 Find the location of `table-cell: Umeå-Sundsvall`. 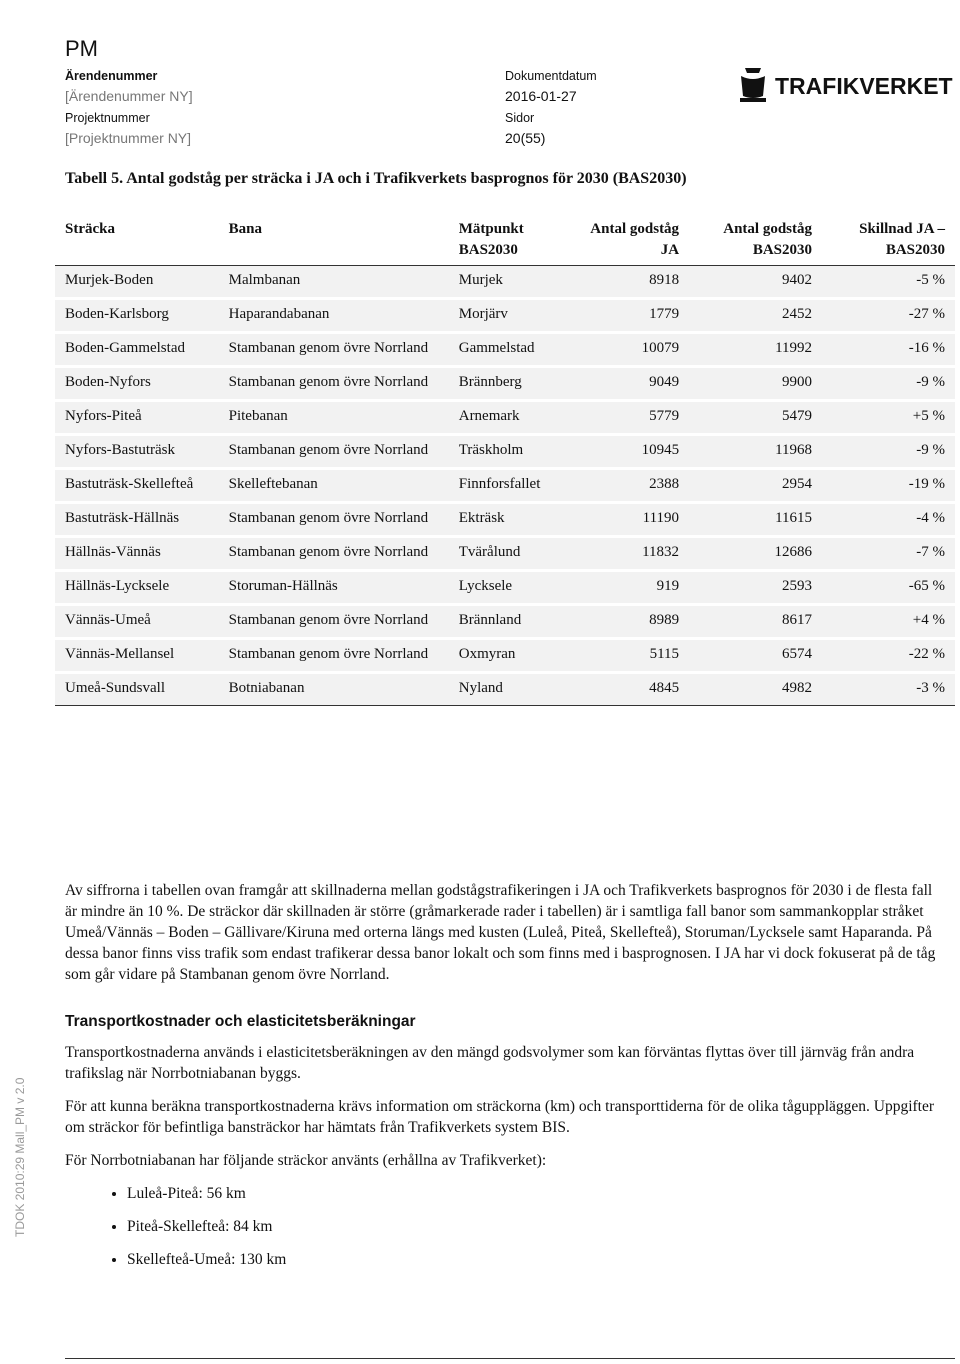

table-cell: Umeå-Sundsvall is located at coordinates (137, 690).